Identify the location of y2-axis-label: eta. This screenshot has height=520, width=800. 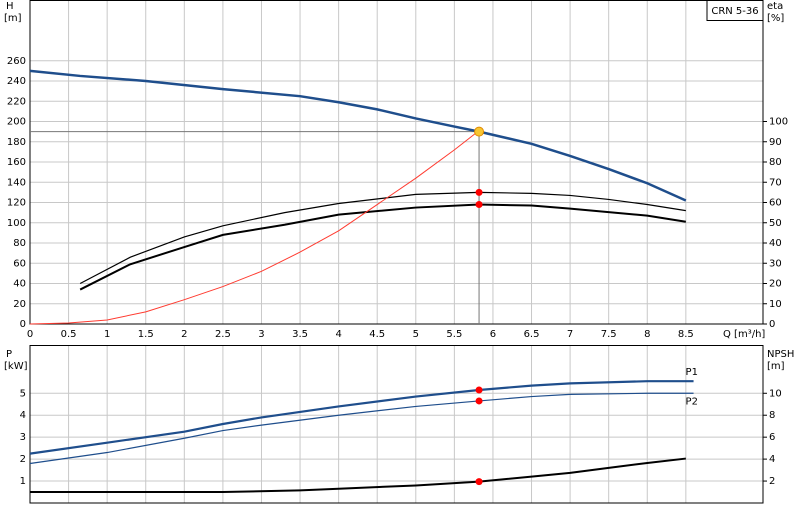
(775, 6).